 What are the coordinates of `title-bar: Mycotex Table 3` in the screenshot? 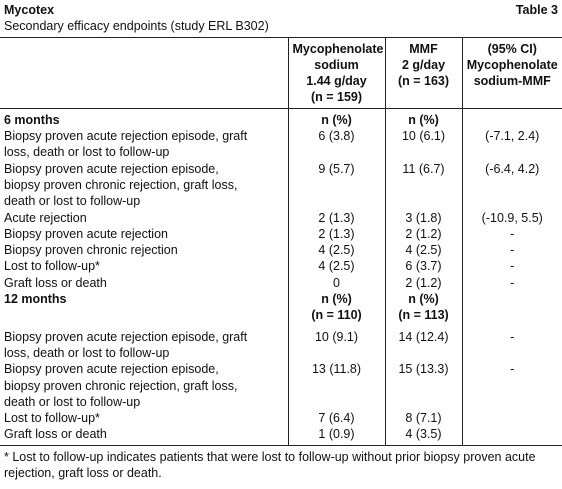 It's located at (281, 9).